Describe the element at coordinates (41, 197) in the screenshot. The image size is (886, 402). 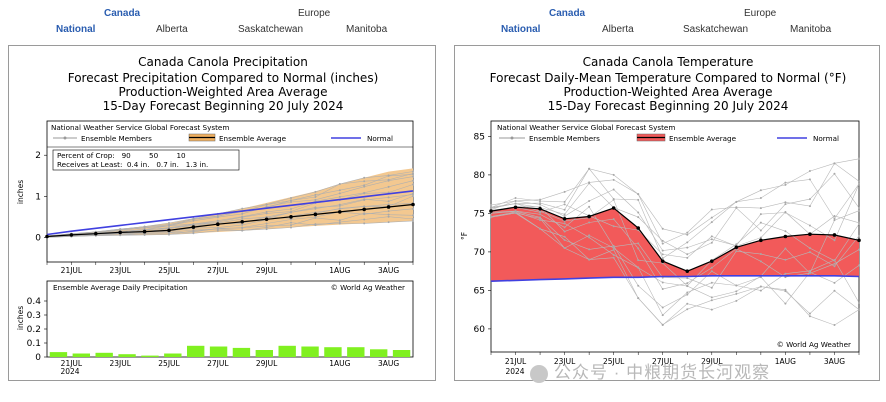
I see `precip-yticks: 0 1 2` at that location.